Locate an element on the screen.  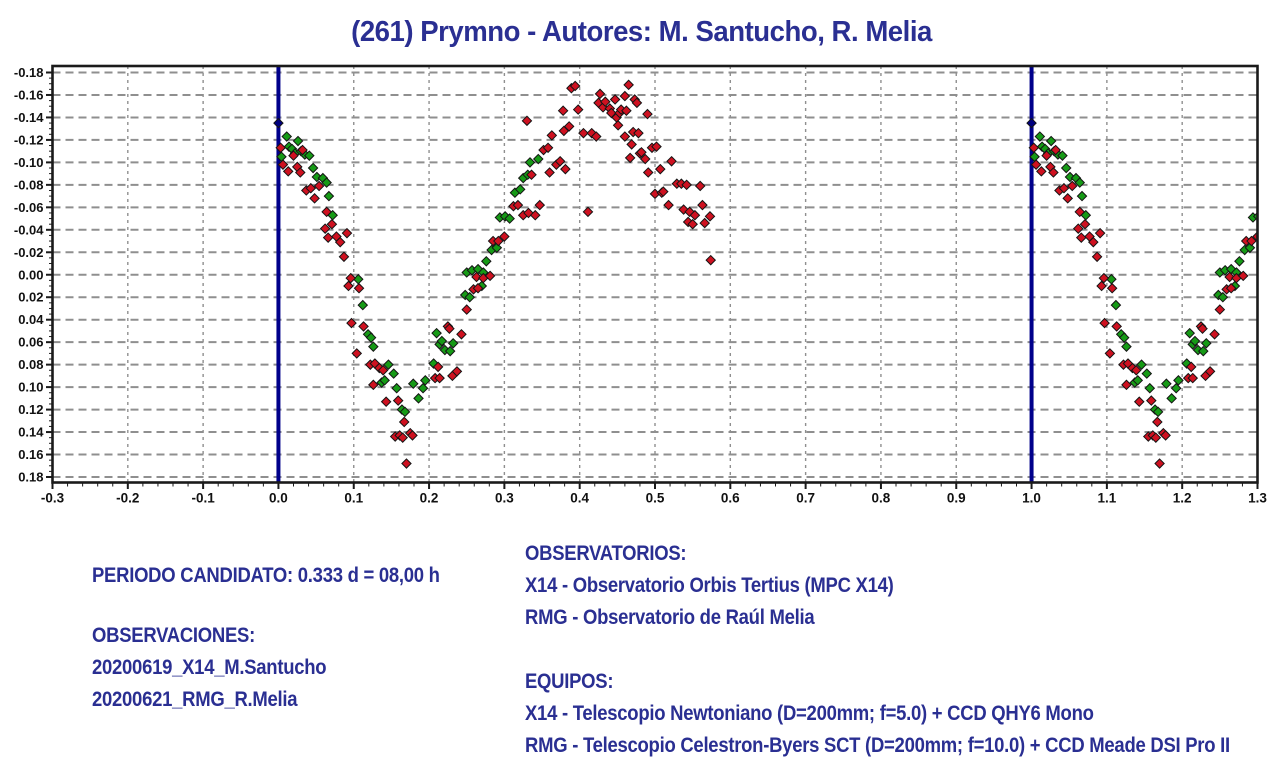
y-tick-label: 0.00 is located at coordinates (30, 274).